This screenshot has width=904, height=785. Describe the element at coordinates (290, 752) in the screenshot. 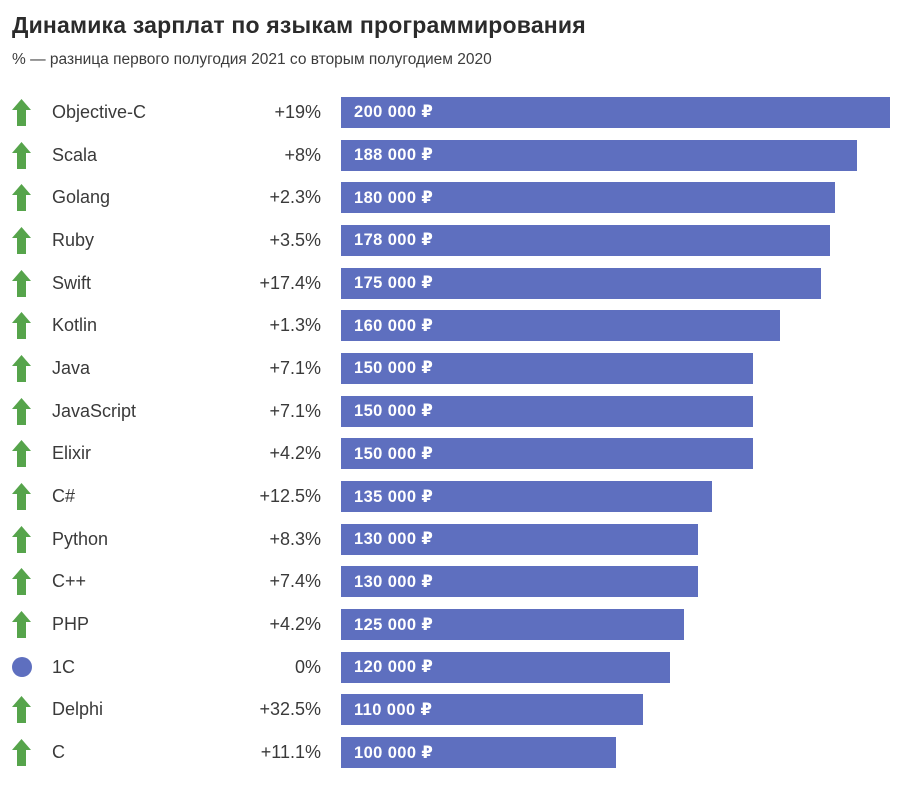

I see `percent-change-label: +11.1%` at that location.